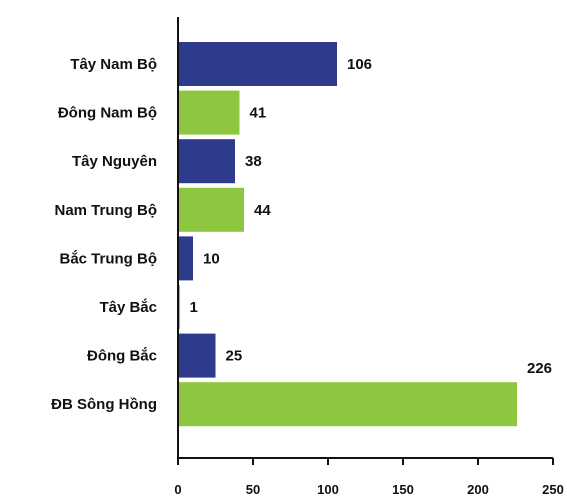 Image resolution: width=567 pixels, height=501 pixels. Describe the element at coordinates (403, 489) in the screenshot. I see `x-tick-label-3: 150` at that location.